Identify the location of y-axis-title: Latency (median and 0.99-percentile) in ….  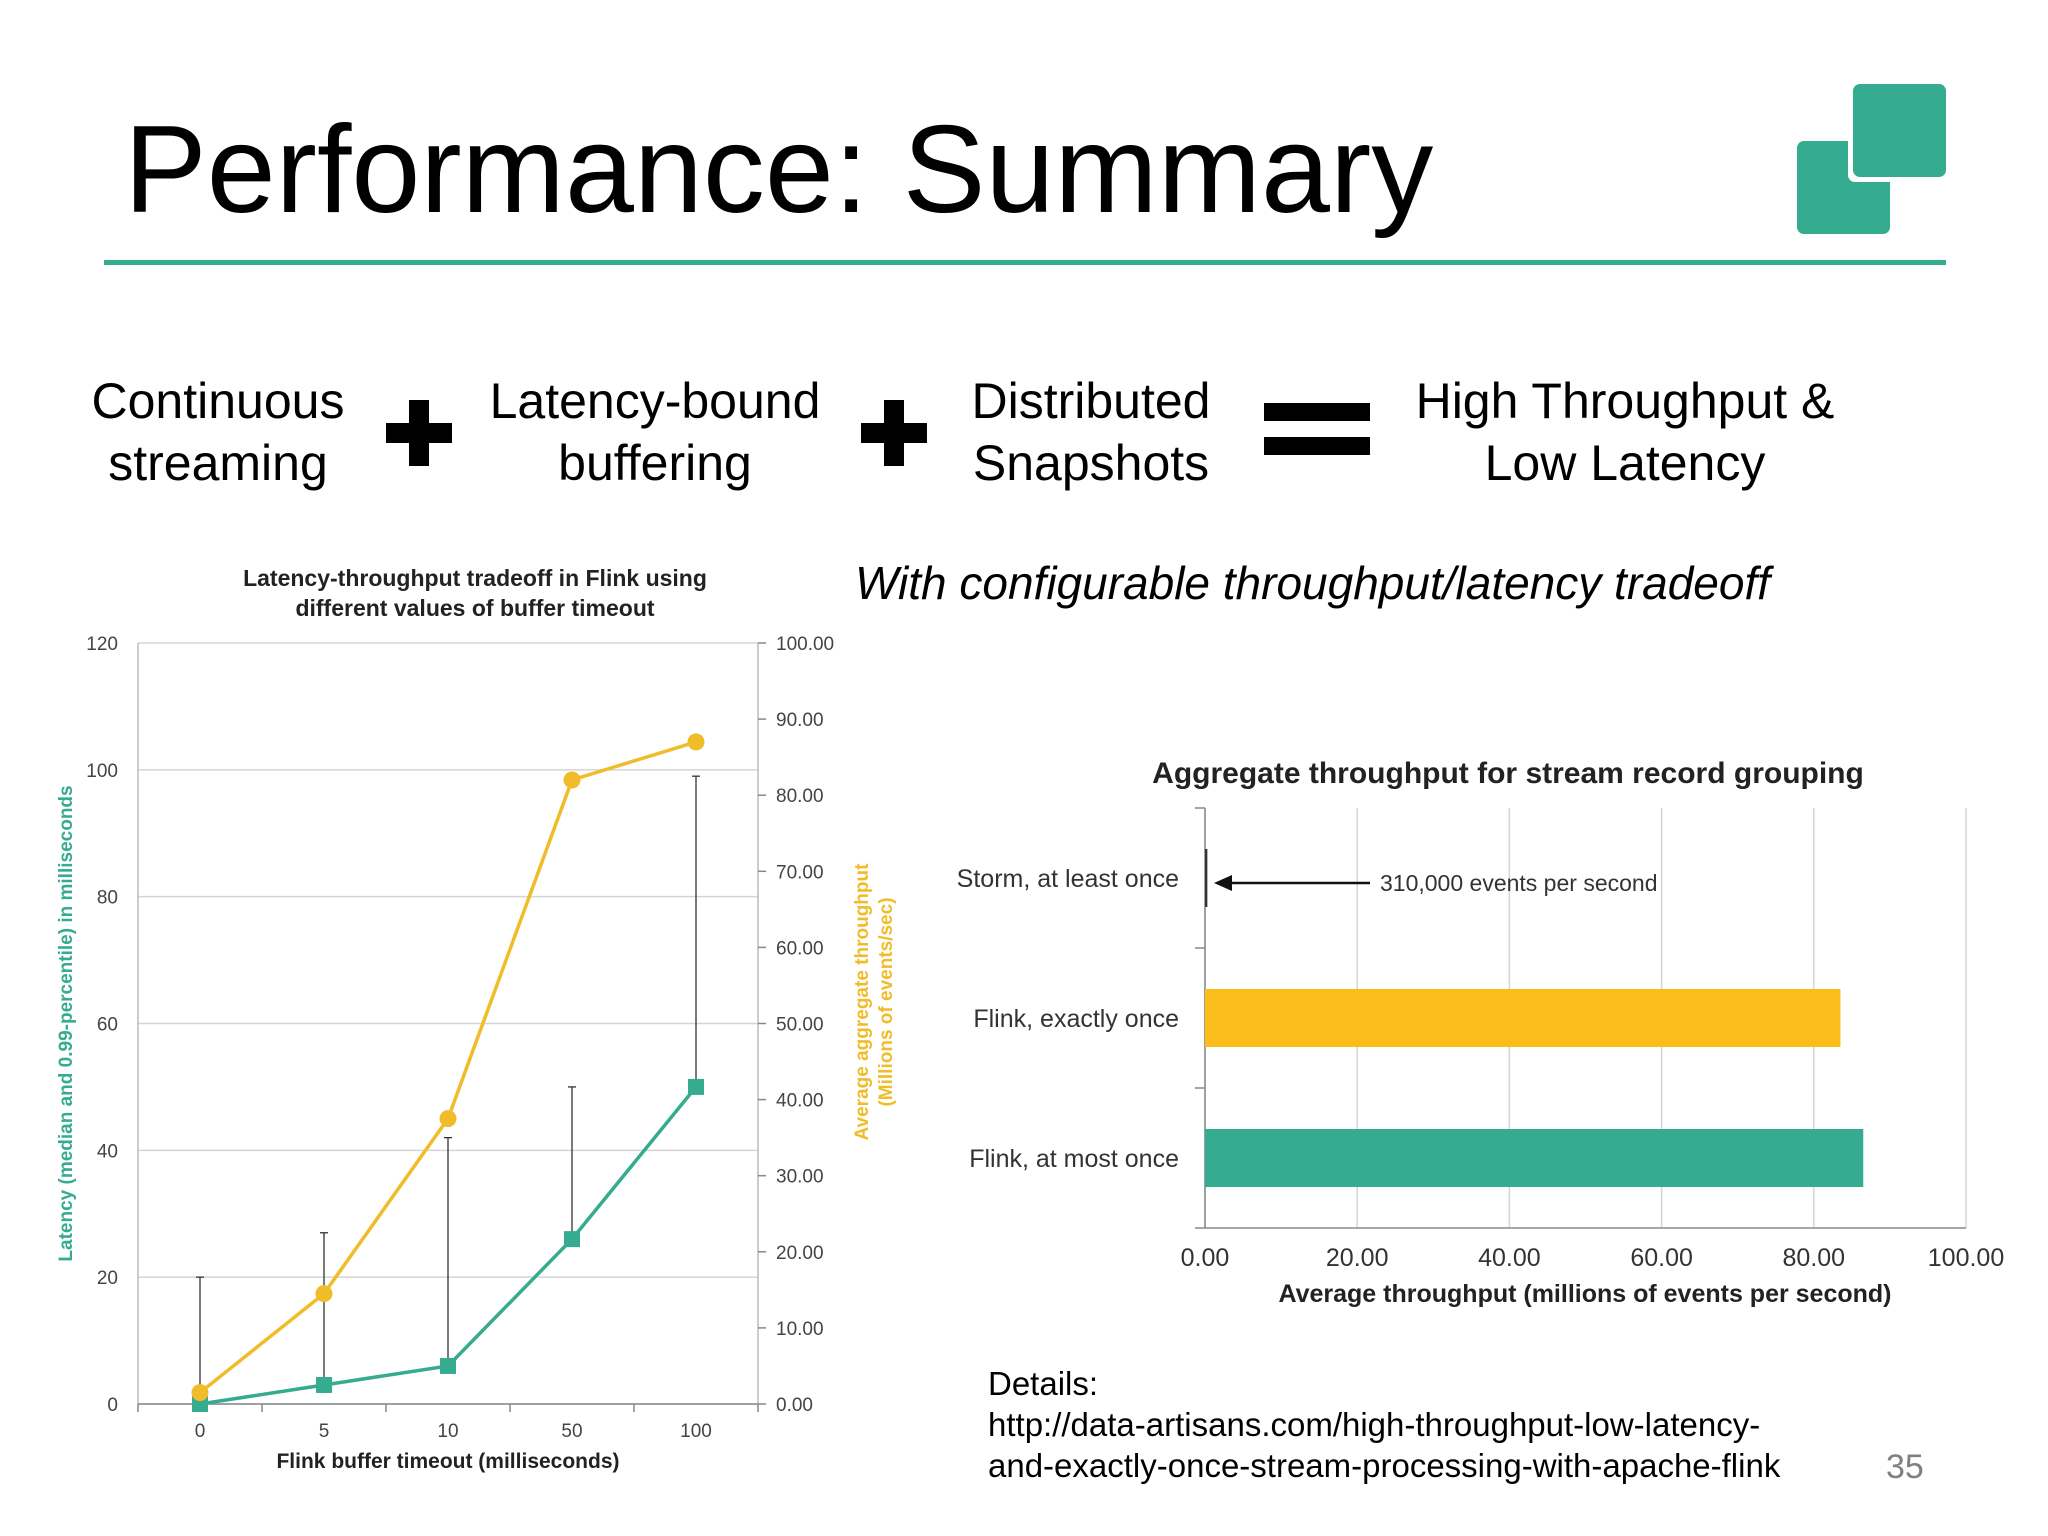
(66, 1023).